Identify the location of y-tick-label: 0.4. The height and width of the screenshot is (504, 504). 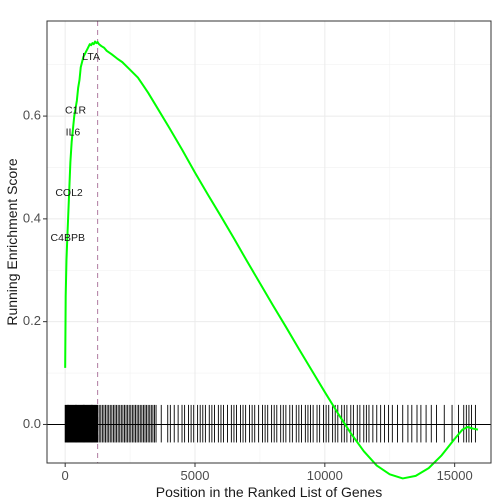
(32, 217).